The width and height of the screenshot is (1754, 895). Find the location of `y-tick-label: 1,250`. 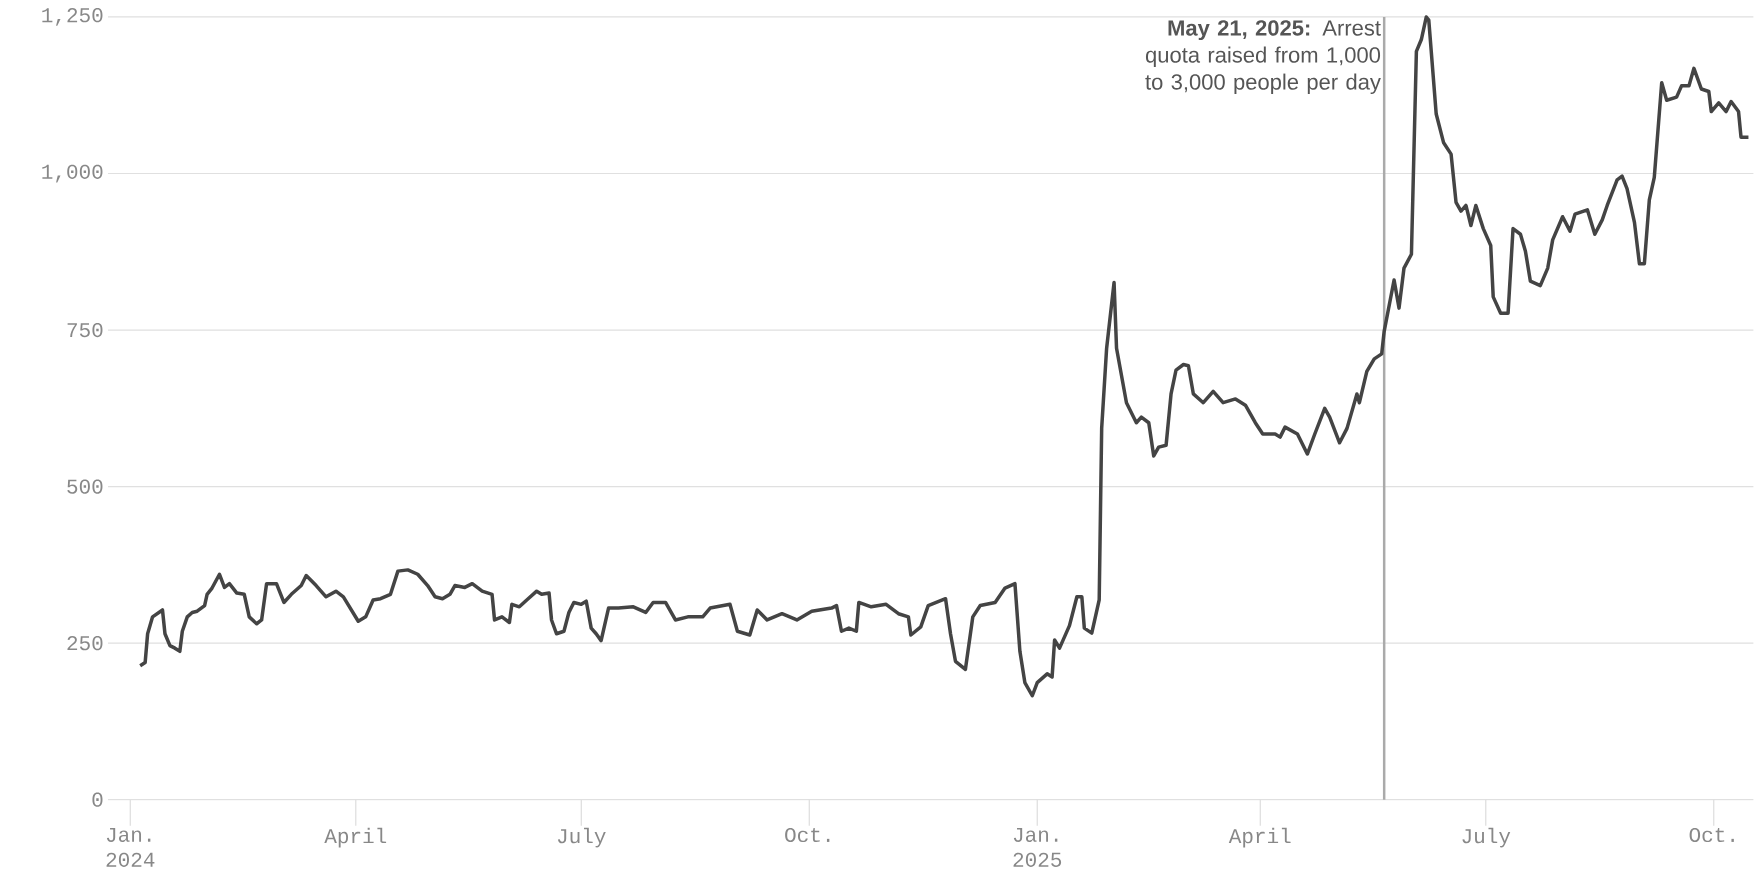

y-tick-label: 1,250 is located at coordinates (72, 17).